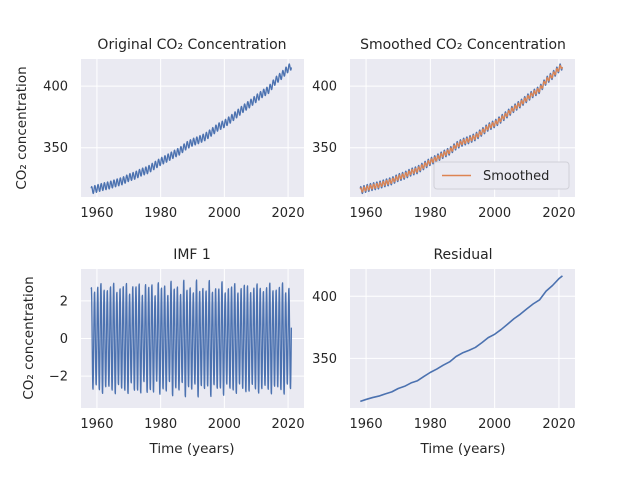 Image resolution: width=640 pixels, height=480 pixels. I want to click on grid-lines, so click(462, 338).